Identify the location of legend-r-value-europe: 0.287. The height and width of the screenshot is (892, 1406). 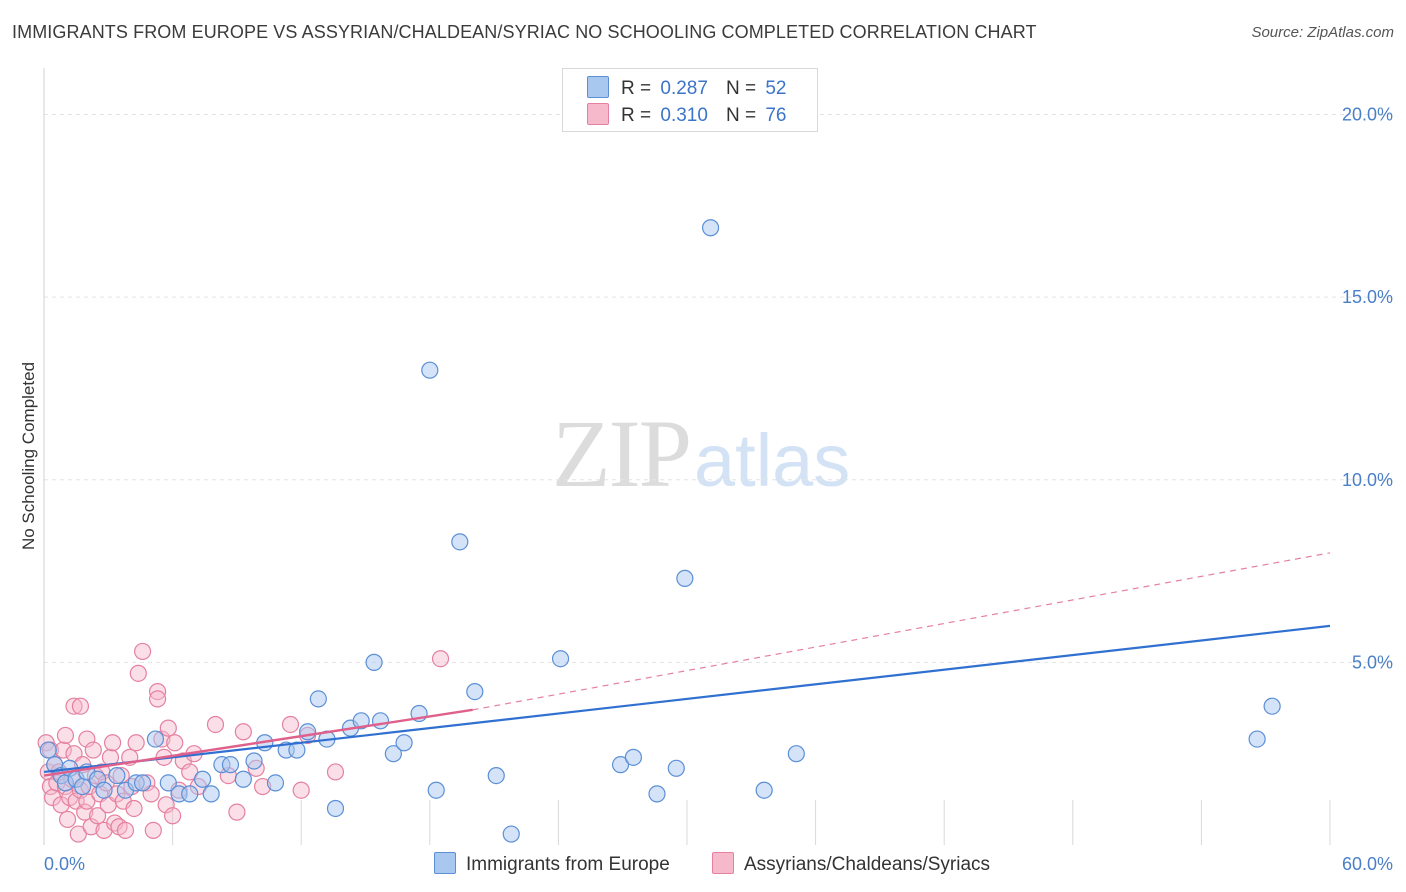
(684, 88).